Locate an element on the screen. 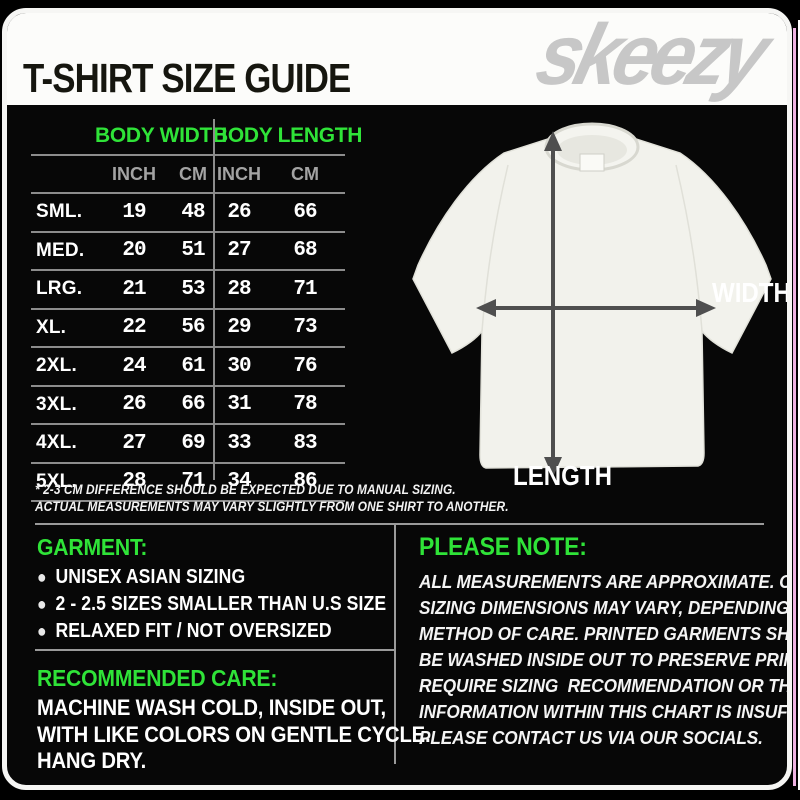 The height and width of the screenshot is (800, 800). width-cm-value: 48 is located at coordinates (193, 212).